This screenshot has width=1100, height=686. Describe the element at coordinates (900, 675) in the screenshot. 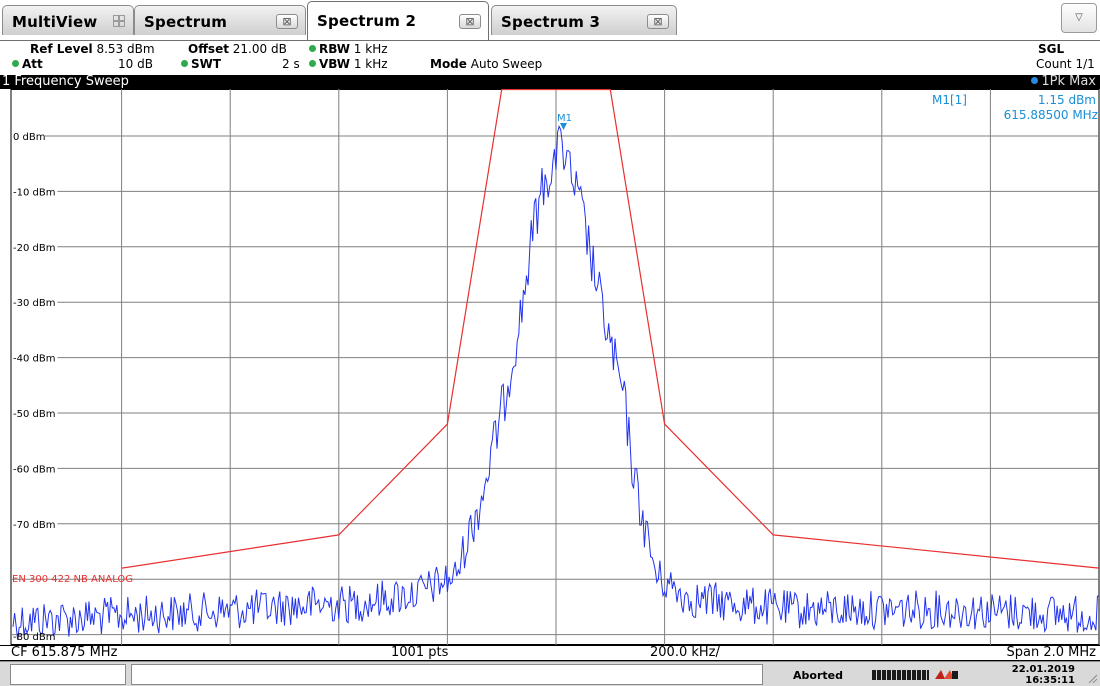

I see `progress-bar` at that location.